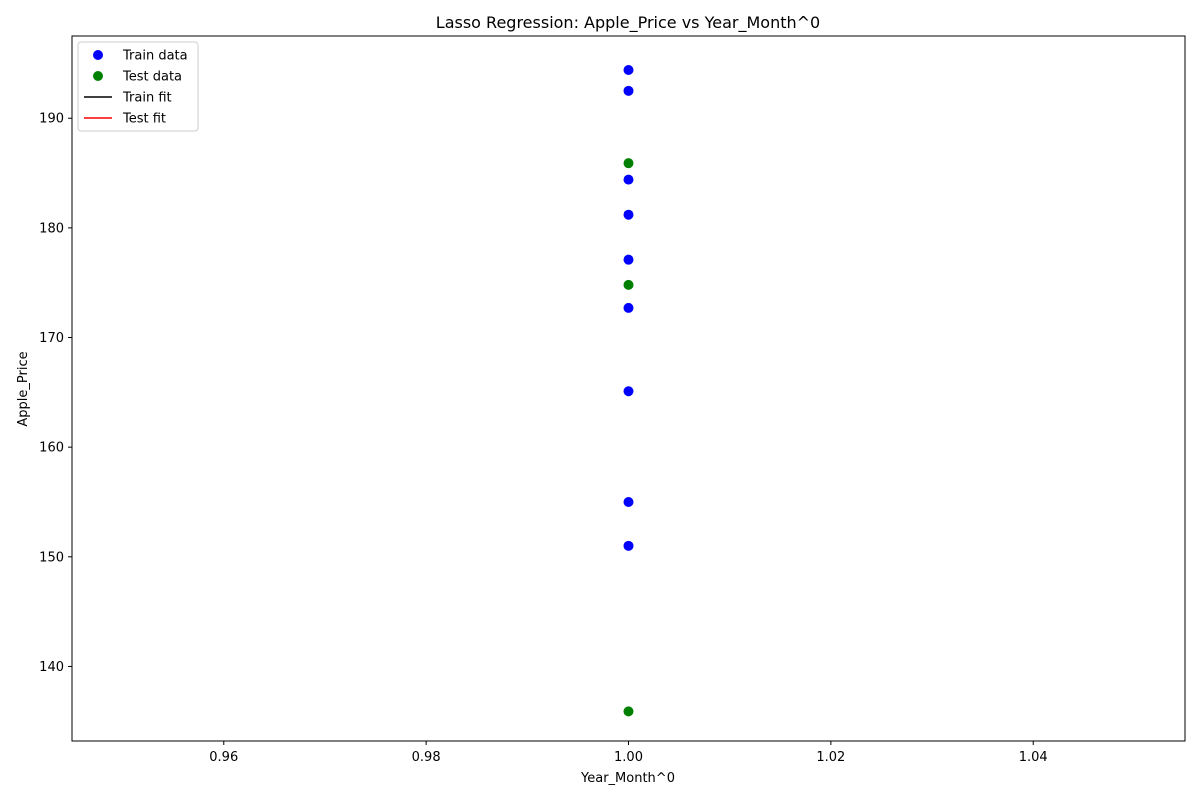 Image resolution: width=1200 pixels, height=800 pixels. Describe the element at coordinates (51, 338) in the screenshot. I see `y-tick-label: 170` at that location.